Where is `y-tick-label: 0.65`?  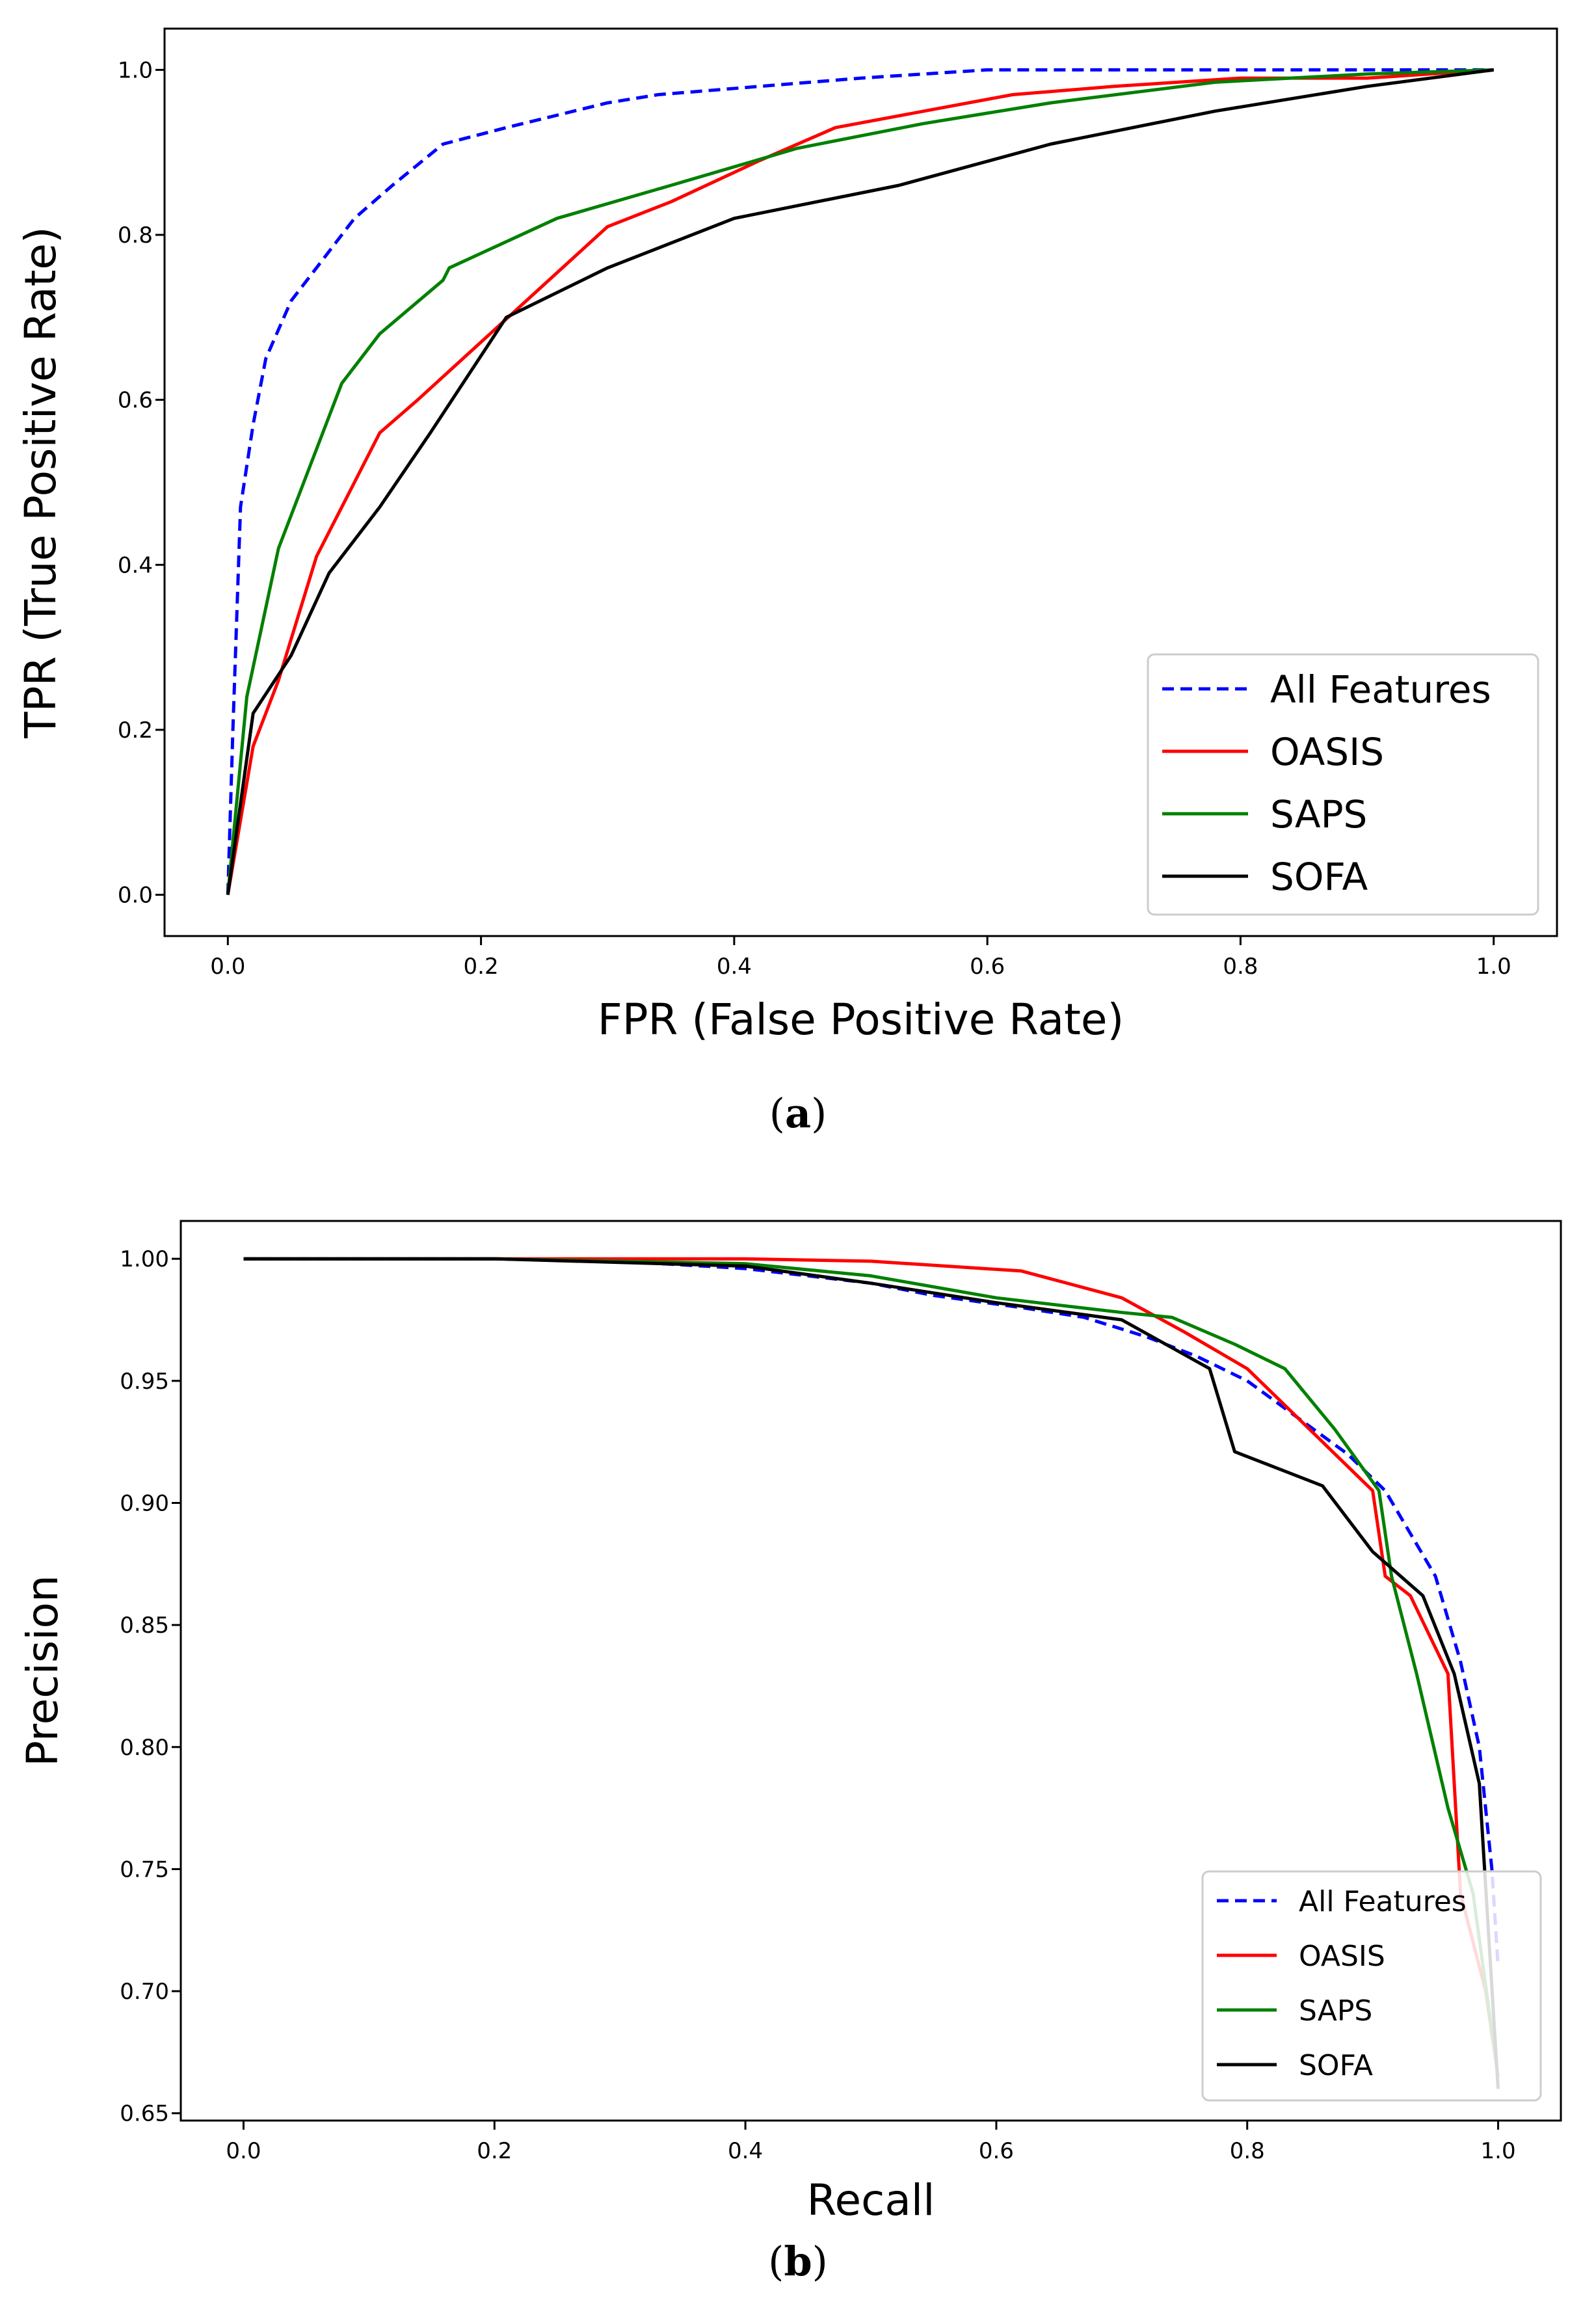 y-tick-label: 0.65 is located at coordinates (144, 2114).